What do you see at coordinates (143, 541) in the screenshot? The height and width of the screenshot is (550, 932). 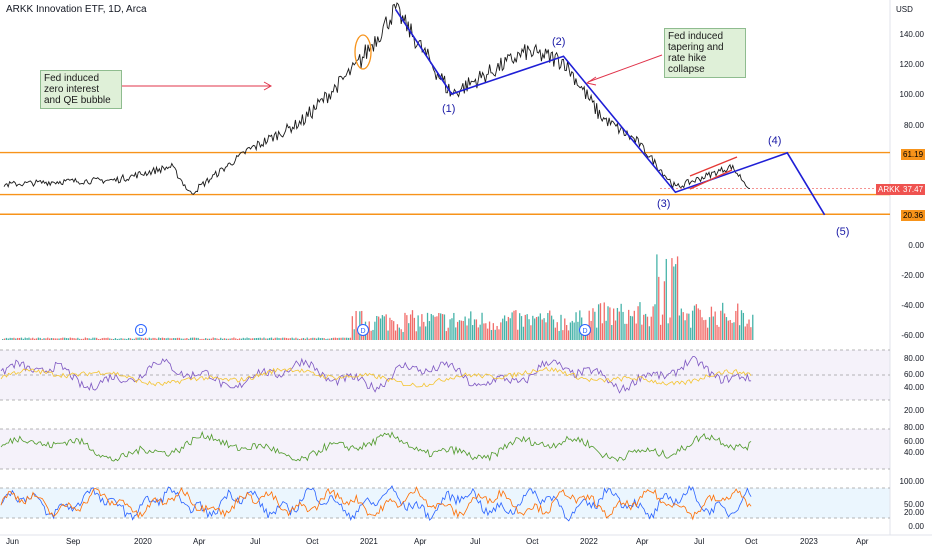 I see `x-label: 2020` at bounding box center [143, 541].